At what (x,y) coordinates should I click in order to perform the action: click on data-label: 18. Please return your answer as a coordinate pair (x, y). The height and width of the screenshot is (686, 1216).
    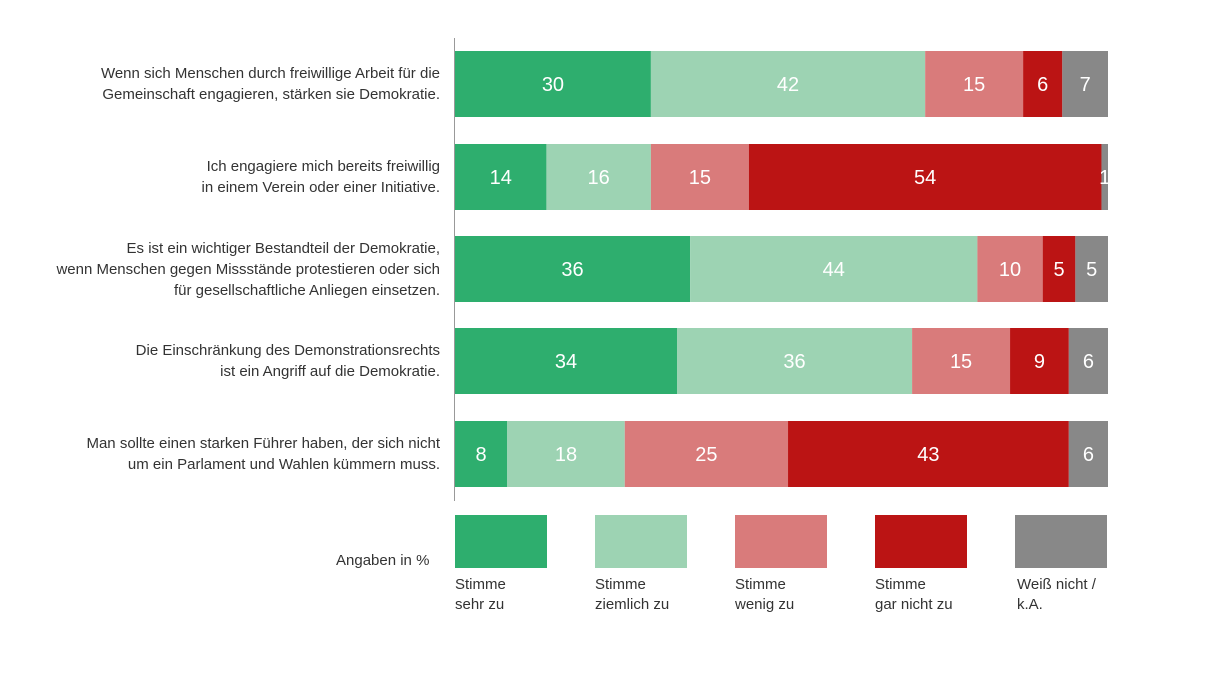
    Looking at the image, I should click on (566, 455).